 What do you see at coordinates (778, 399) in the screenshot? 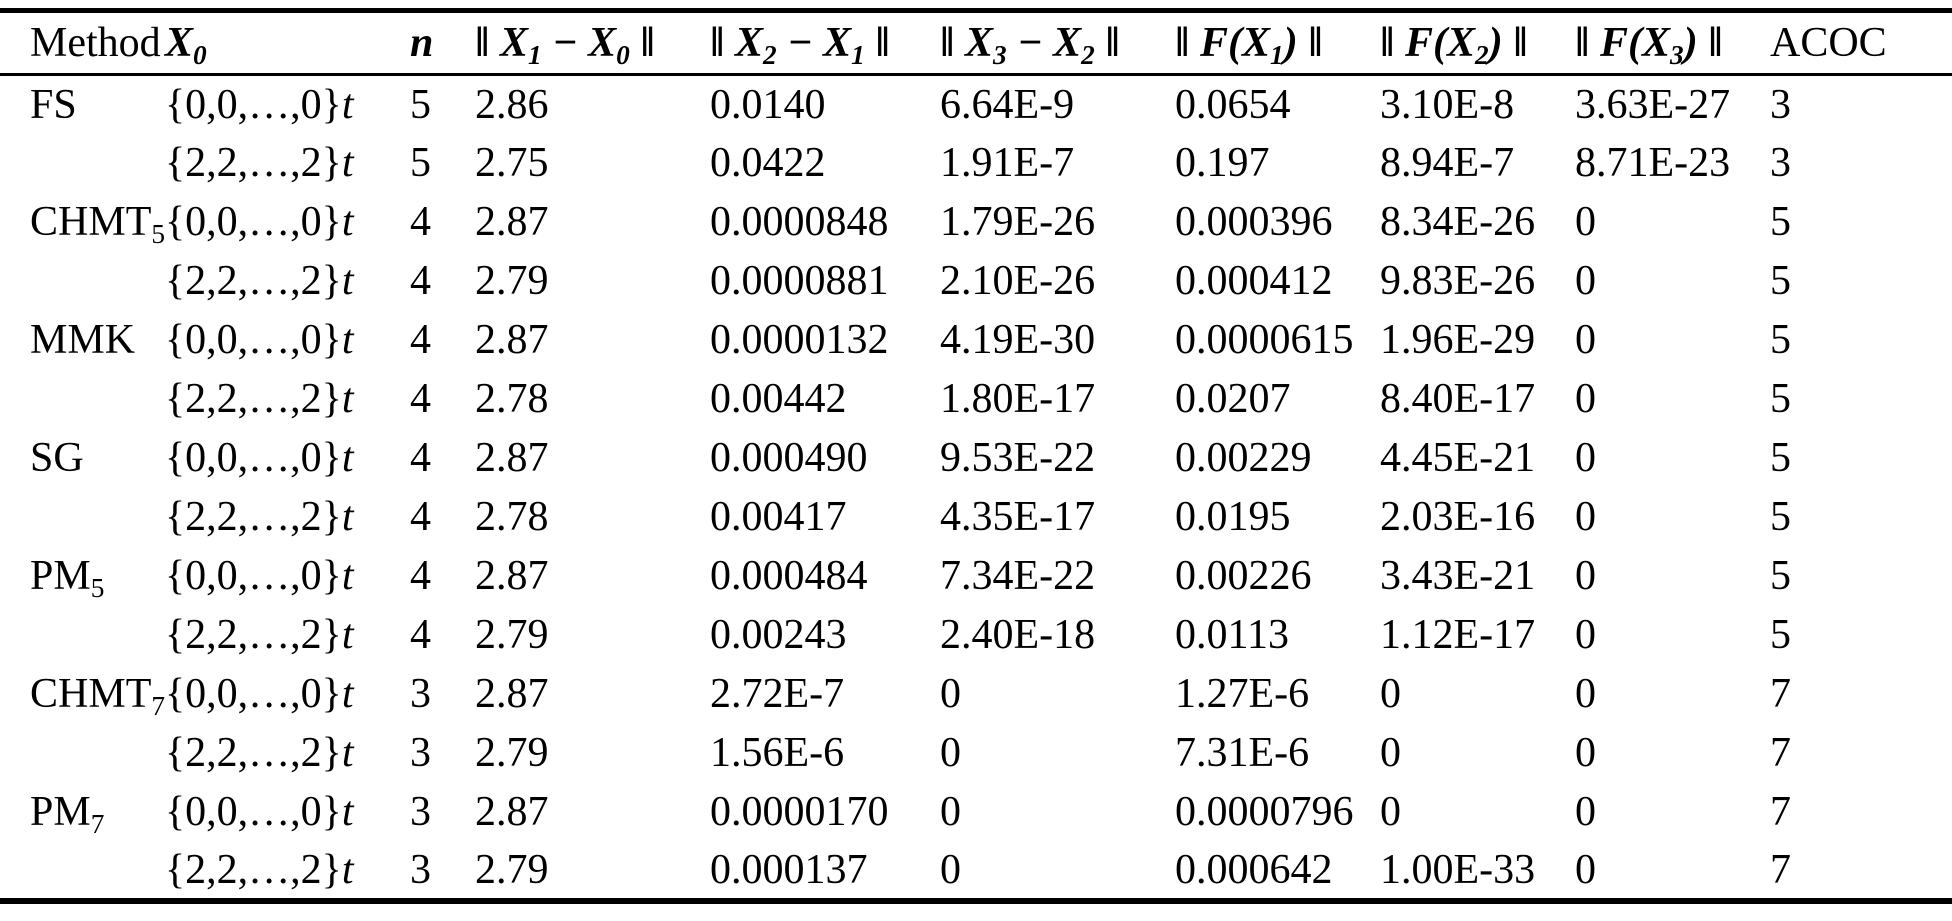
I see `cell-x2-x1: 0.00442` at bounding box center [778, 399].